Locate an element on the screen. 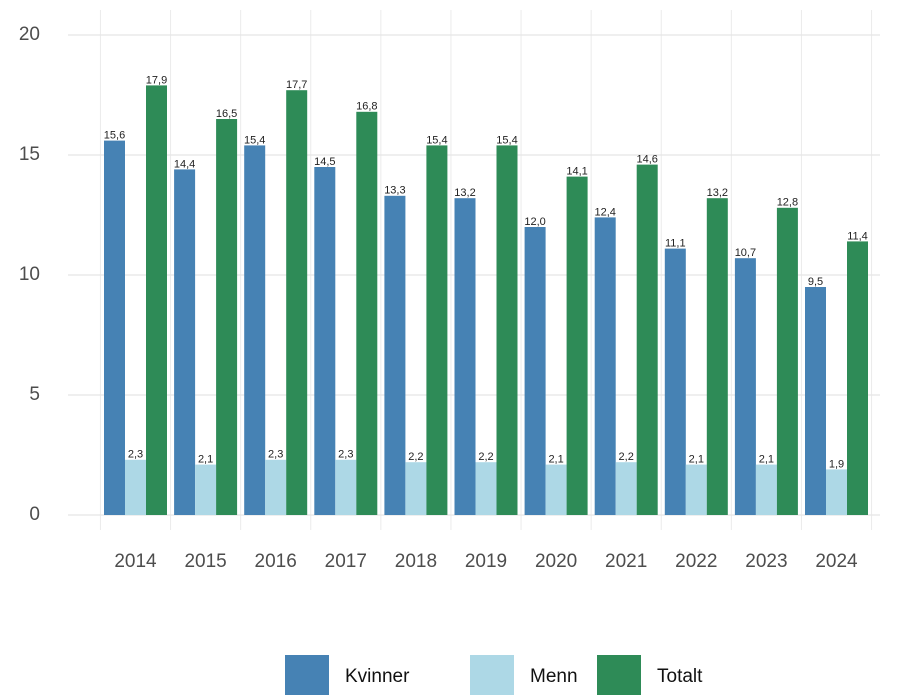 Image resolution: width=904 pixels, height=695 pixels. value-label: 14,1 is located at coordinates (576, 172).